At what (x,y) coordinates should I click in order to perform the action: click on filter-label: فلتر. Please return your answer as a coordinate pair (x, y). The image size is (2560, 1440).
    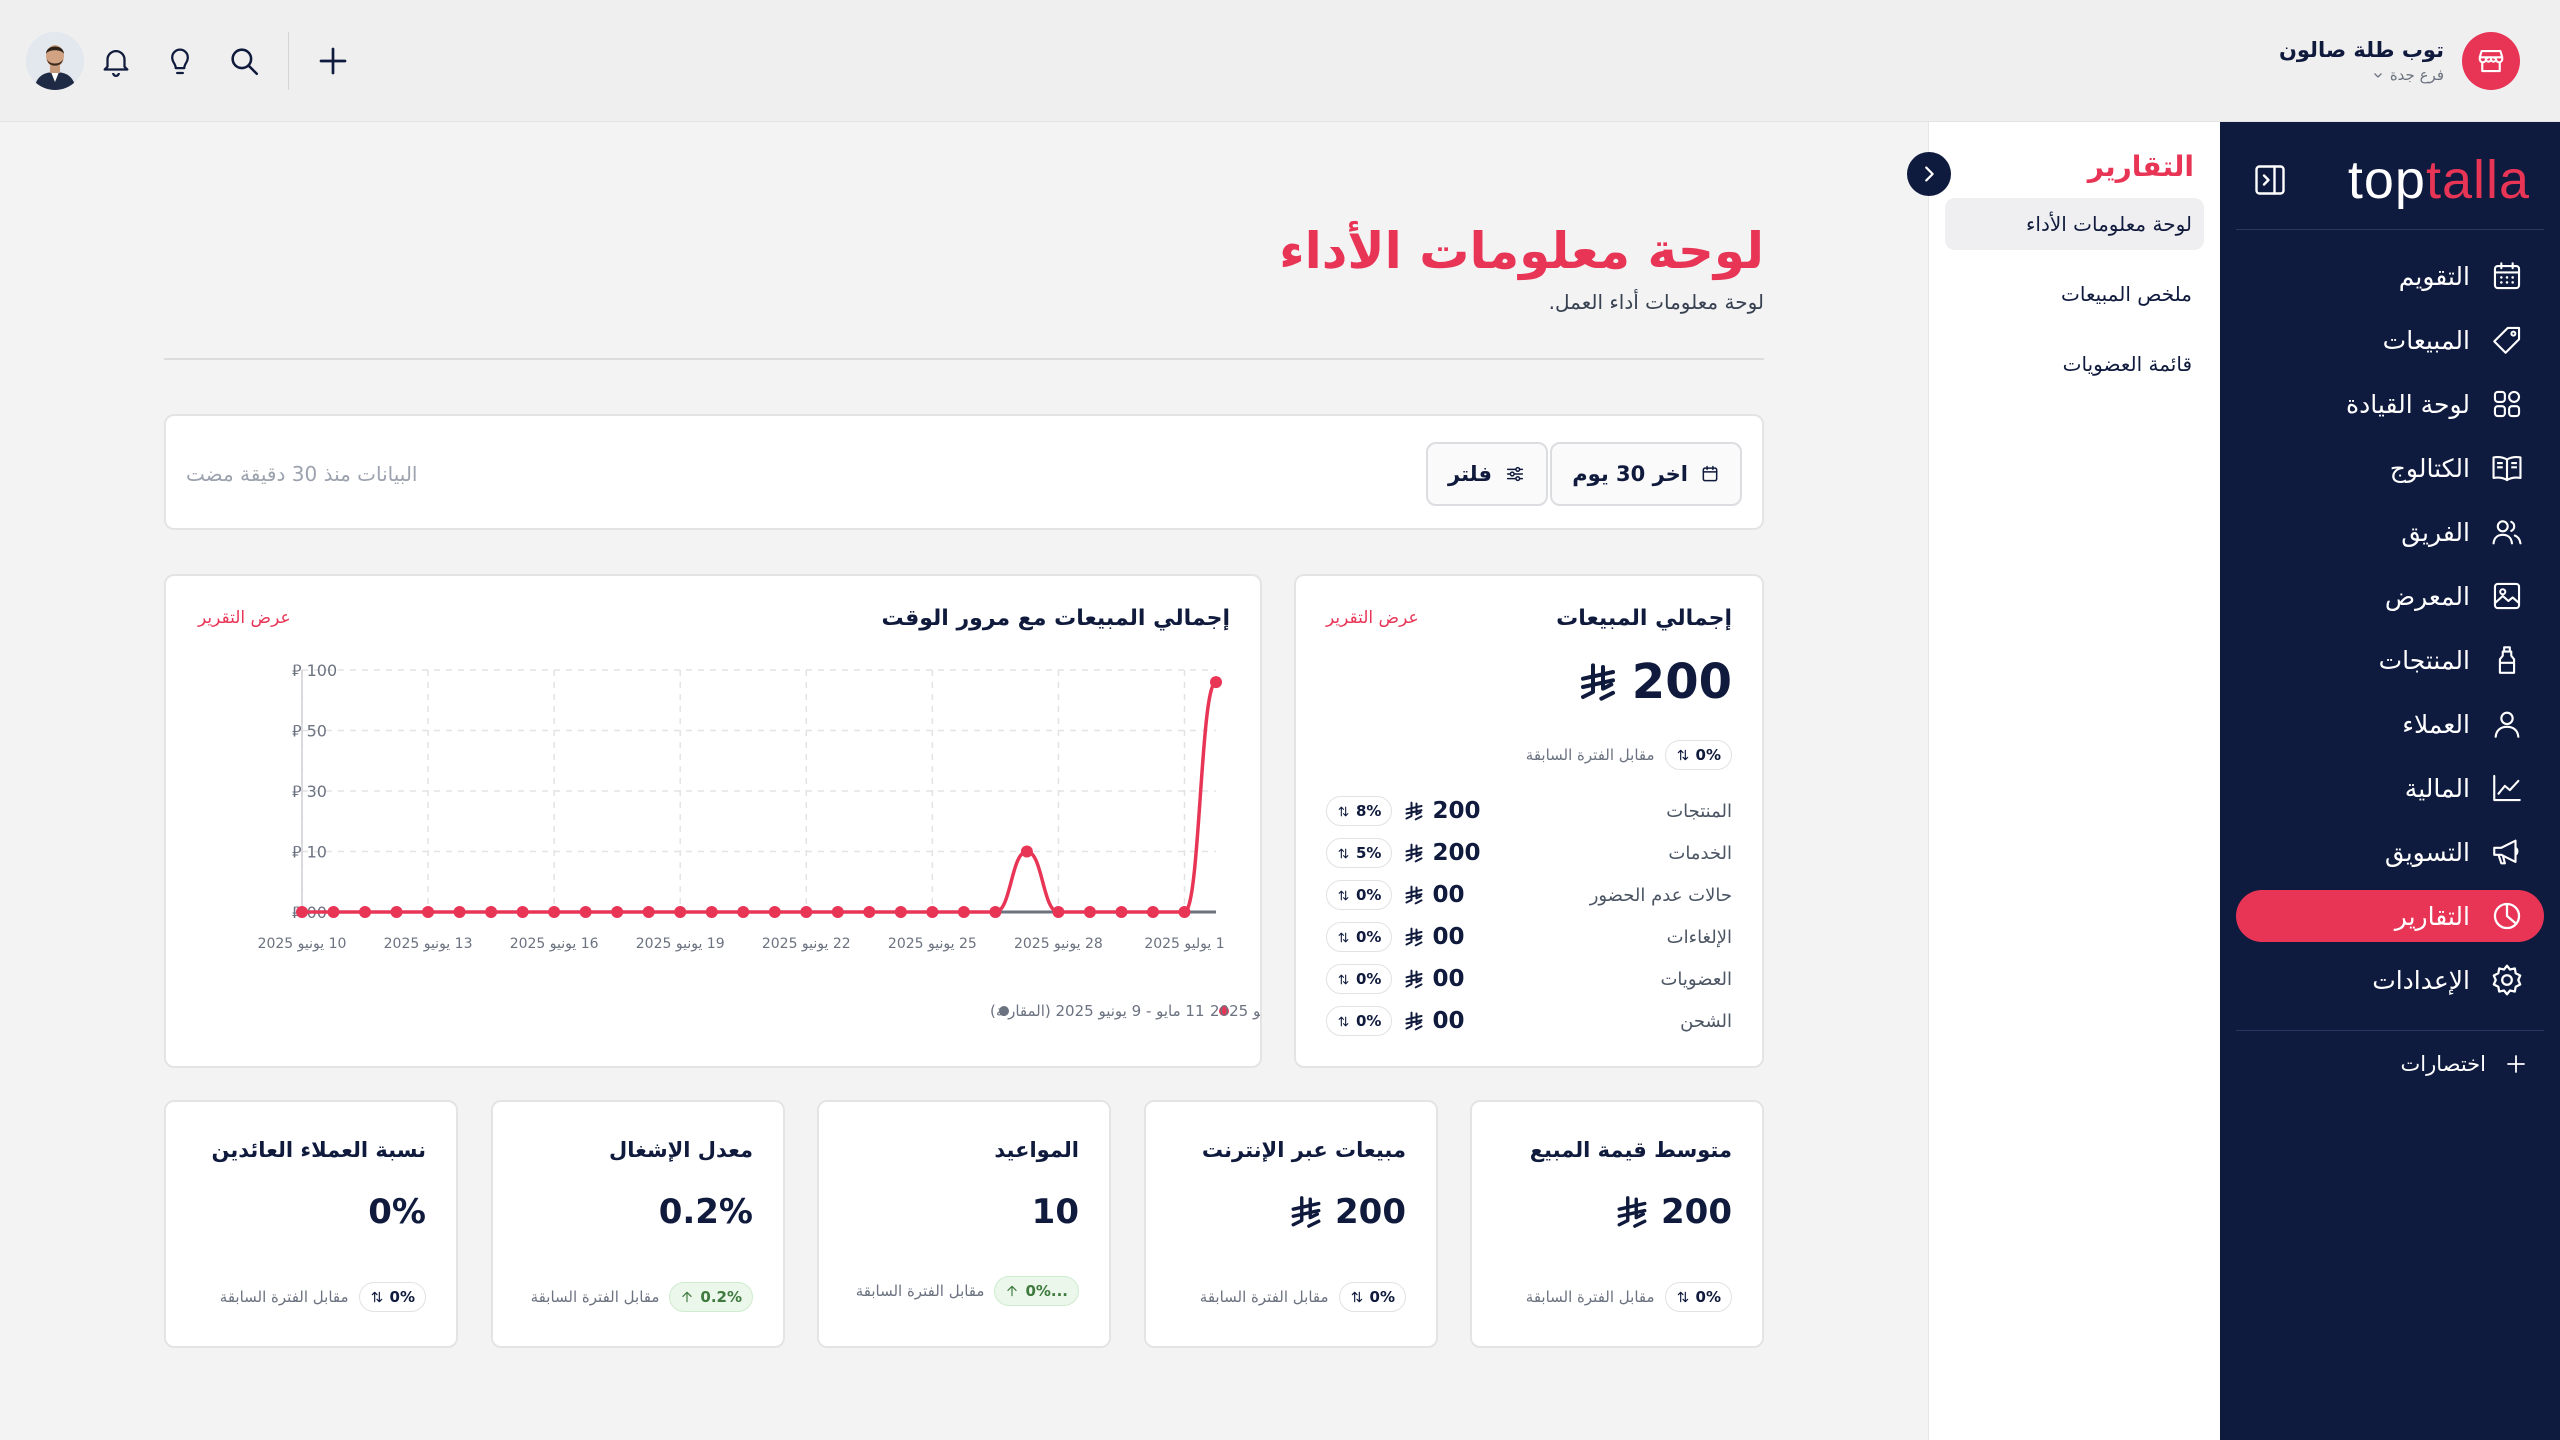
    Looking at the image, I should click on (1470, 474).